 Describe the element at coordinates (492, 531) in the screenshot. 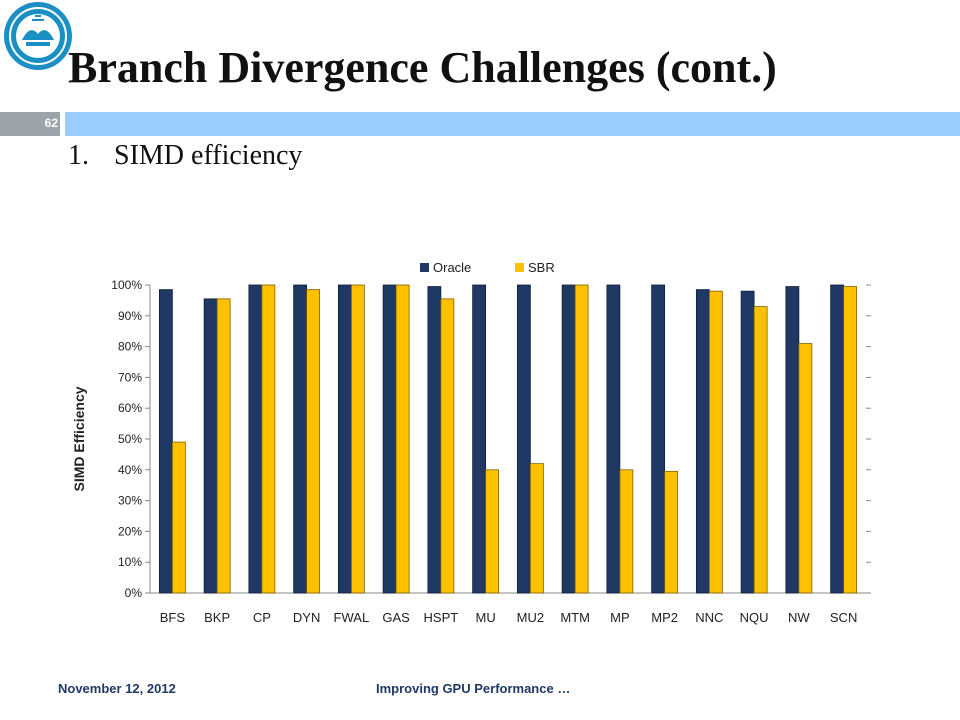

I see `bar-sbr-mu` at that location.